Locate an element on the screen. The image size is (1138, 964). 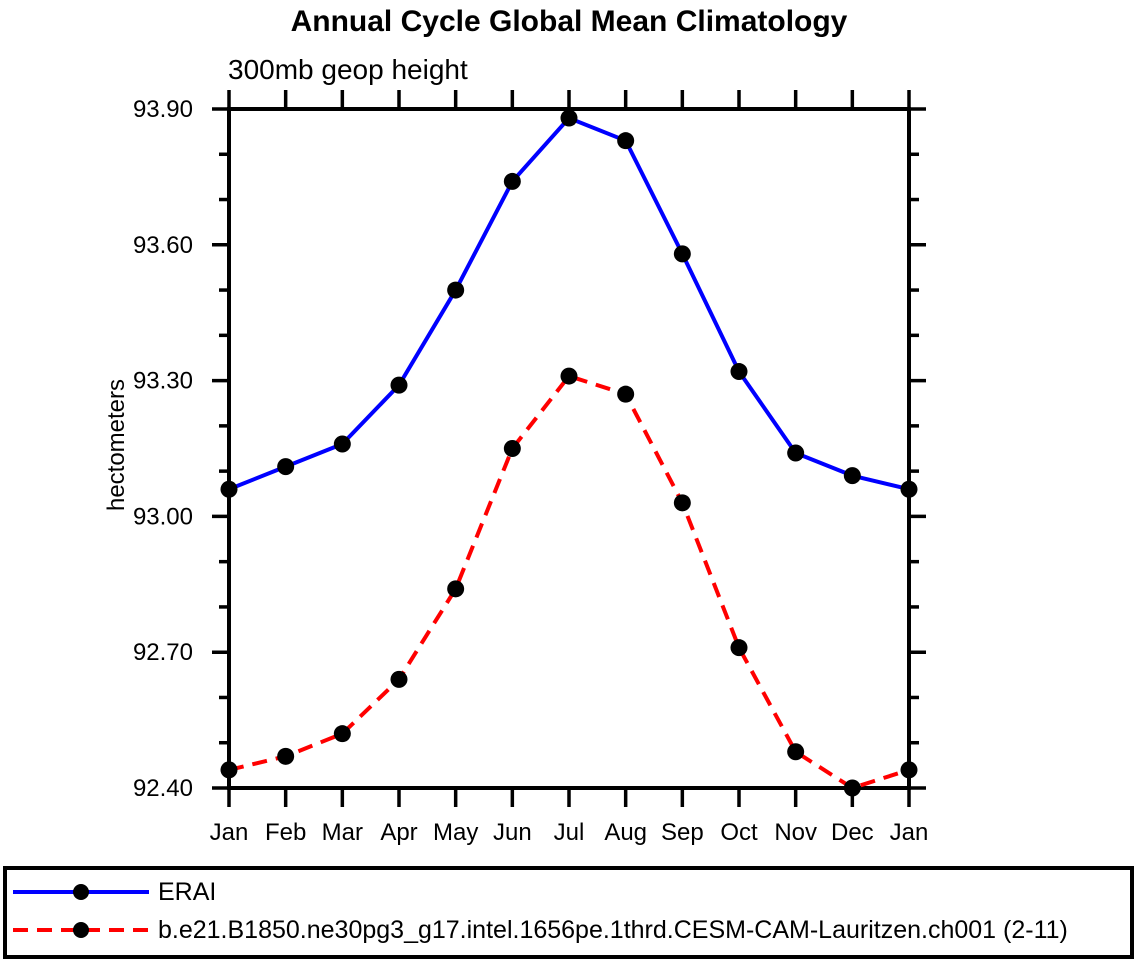
y-tick-label: 93.30 is located at coordinates (163, 381).